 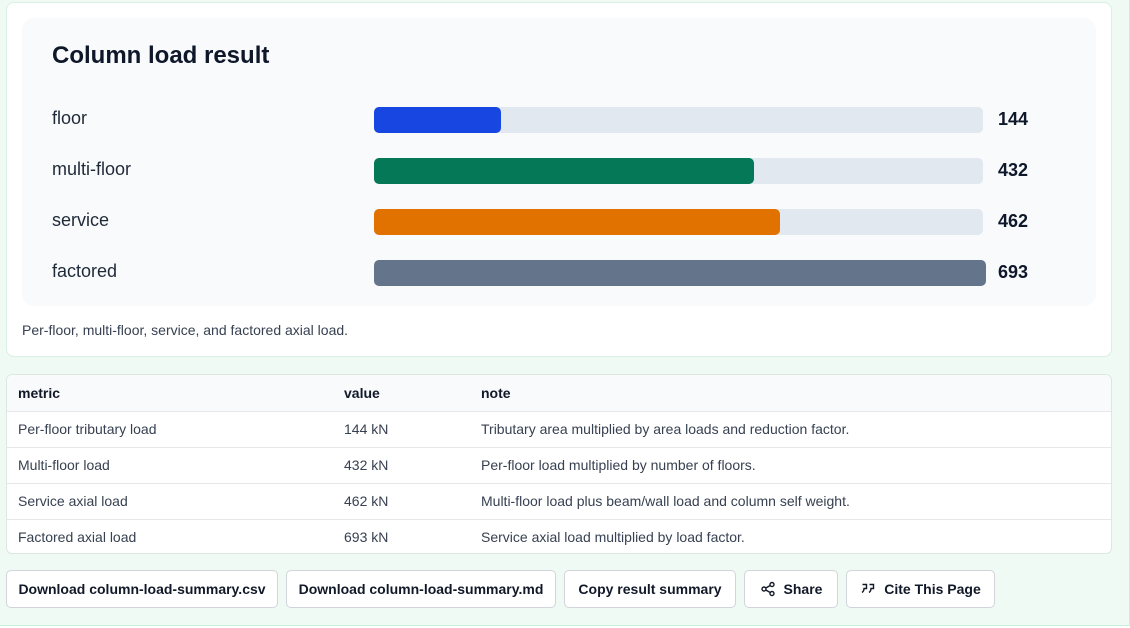 I want to click on share-icon, so click(x=768, y=589).